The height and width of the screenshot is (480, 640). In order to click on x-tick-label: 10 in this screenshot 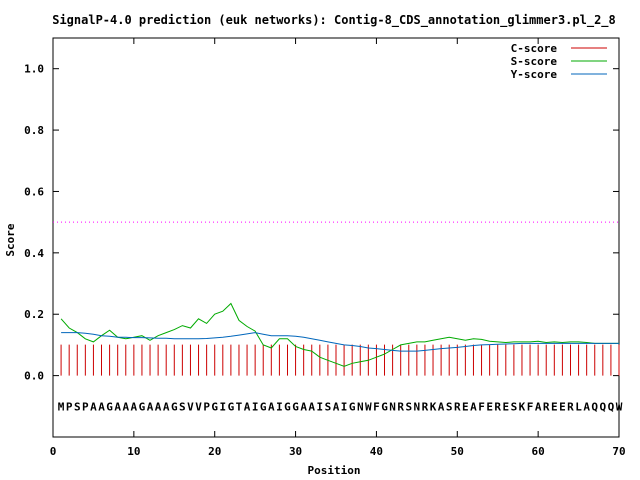, I will do `click(133, 451)`.